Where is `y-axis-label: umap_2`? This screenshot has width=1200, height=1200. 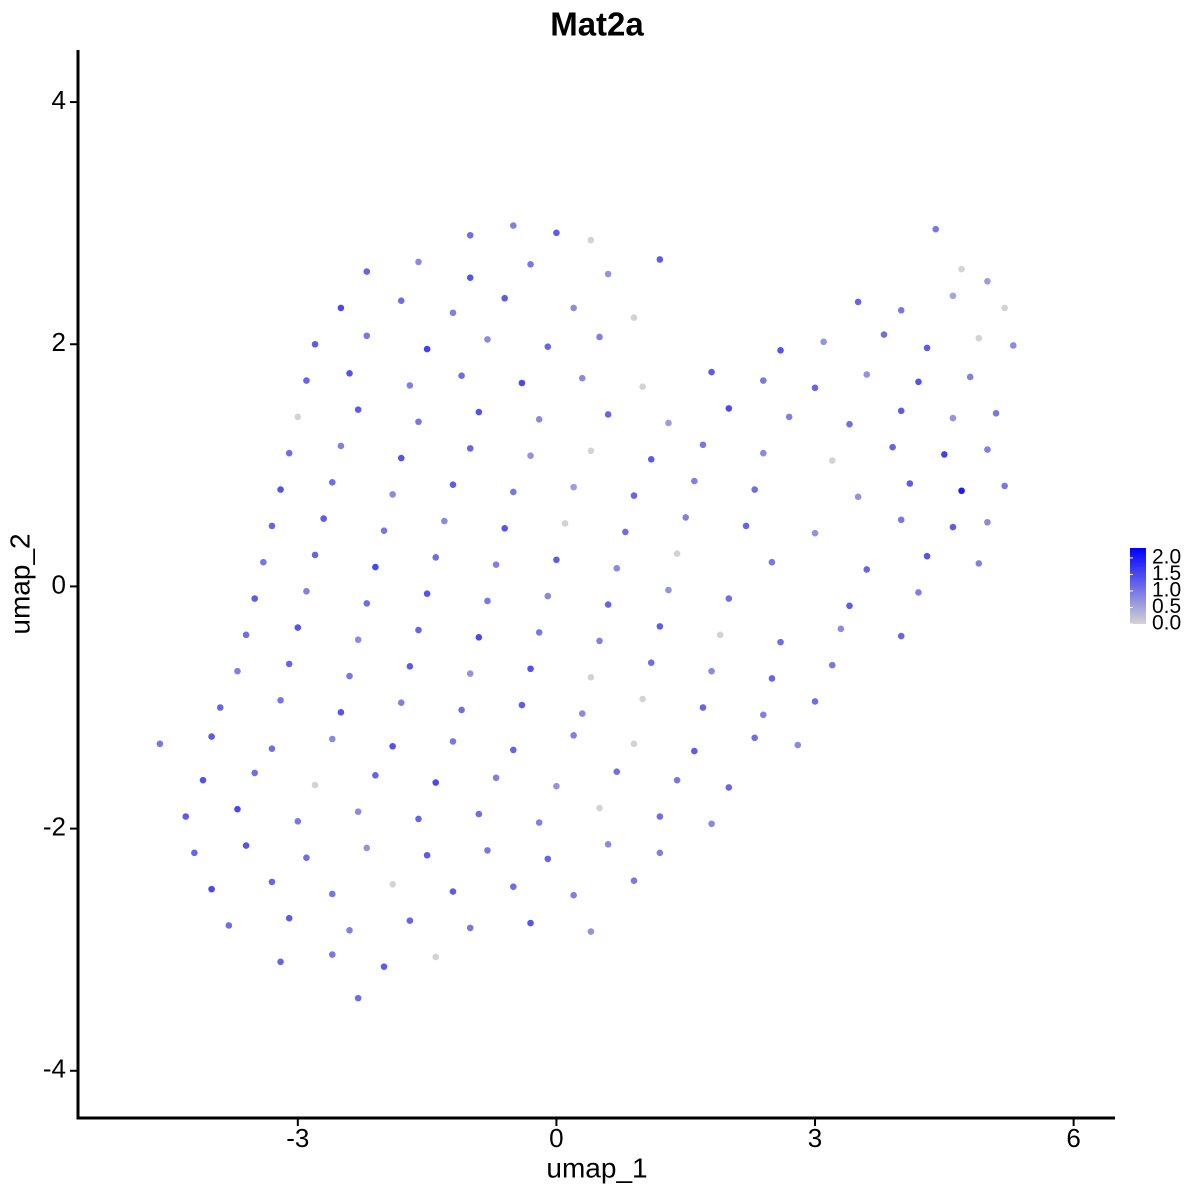 y-axis-label: umap_2 is located at coordinates (19, 583).